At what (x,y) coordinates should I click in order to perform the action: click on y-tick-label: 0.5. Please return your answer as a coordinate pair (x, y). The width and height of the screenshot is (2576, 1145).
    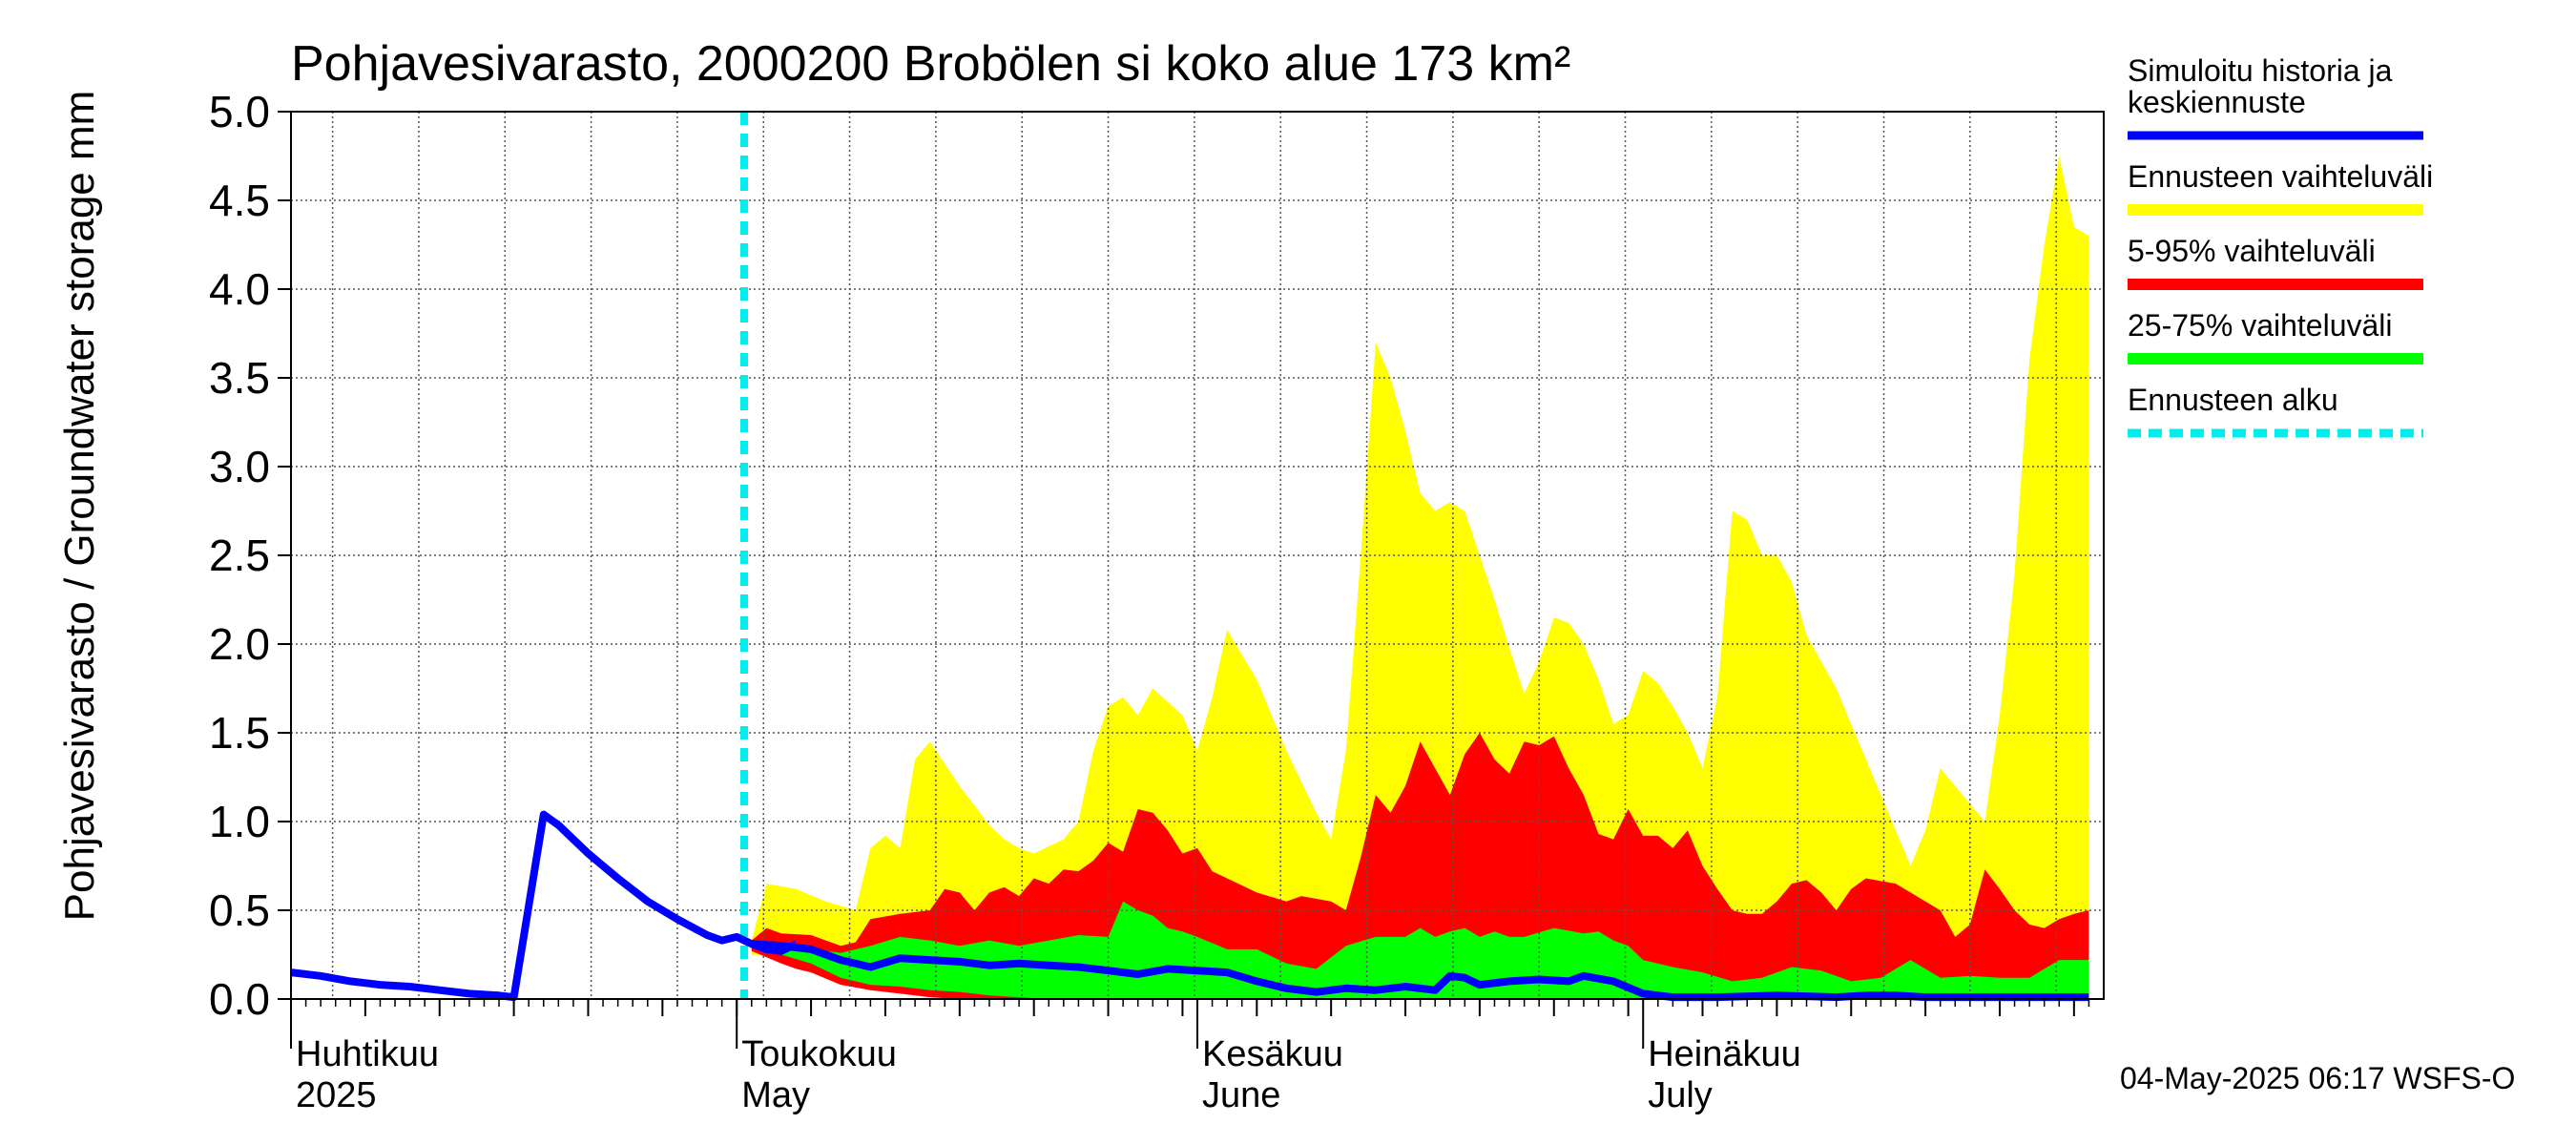
    Looking at the image, I should click on (239, 910).